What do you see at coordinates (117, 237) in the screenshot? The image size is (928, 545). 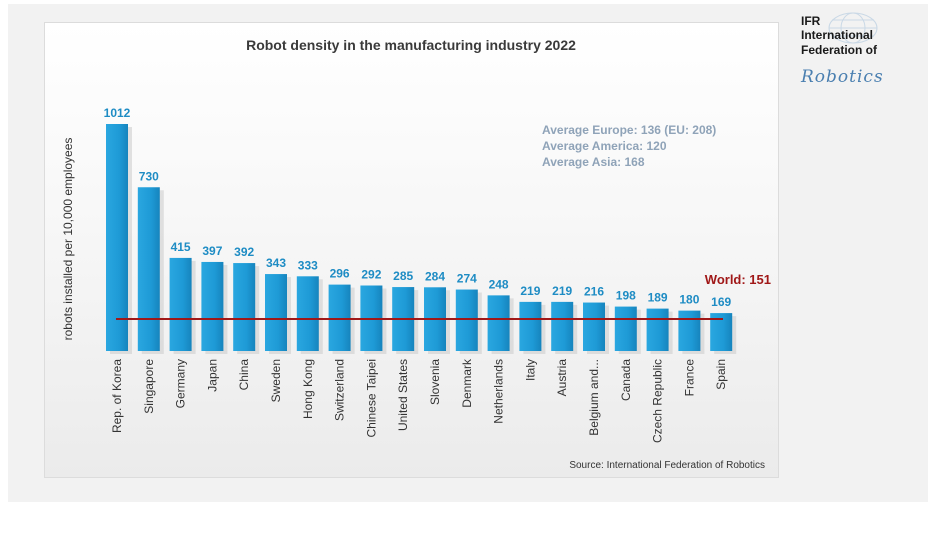 I see `bar-rep-of-korea` at bounding box center [117, 237].